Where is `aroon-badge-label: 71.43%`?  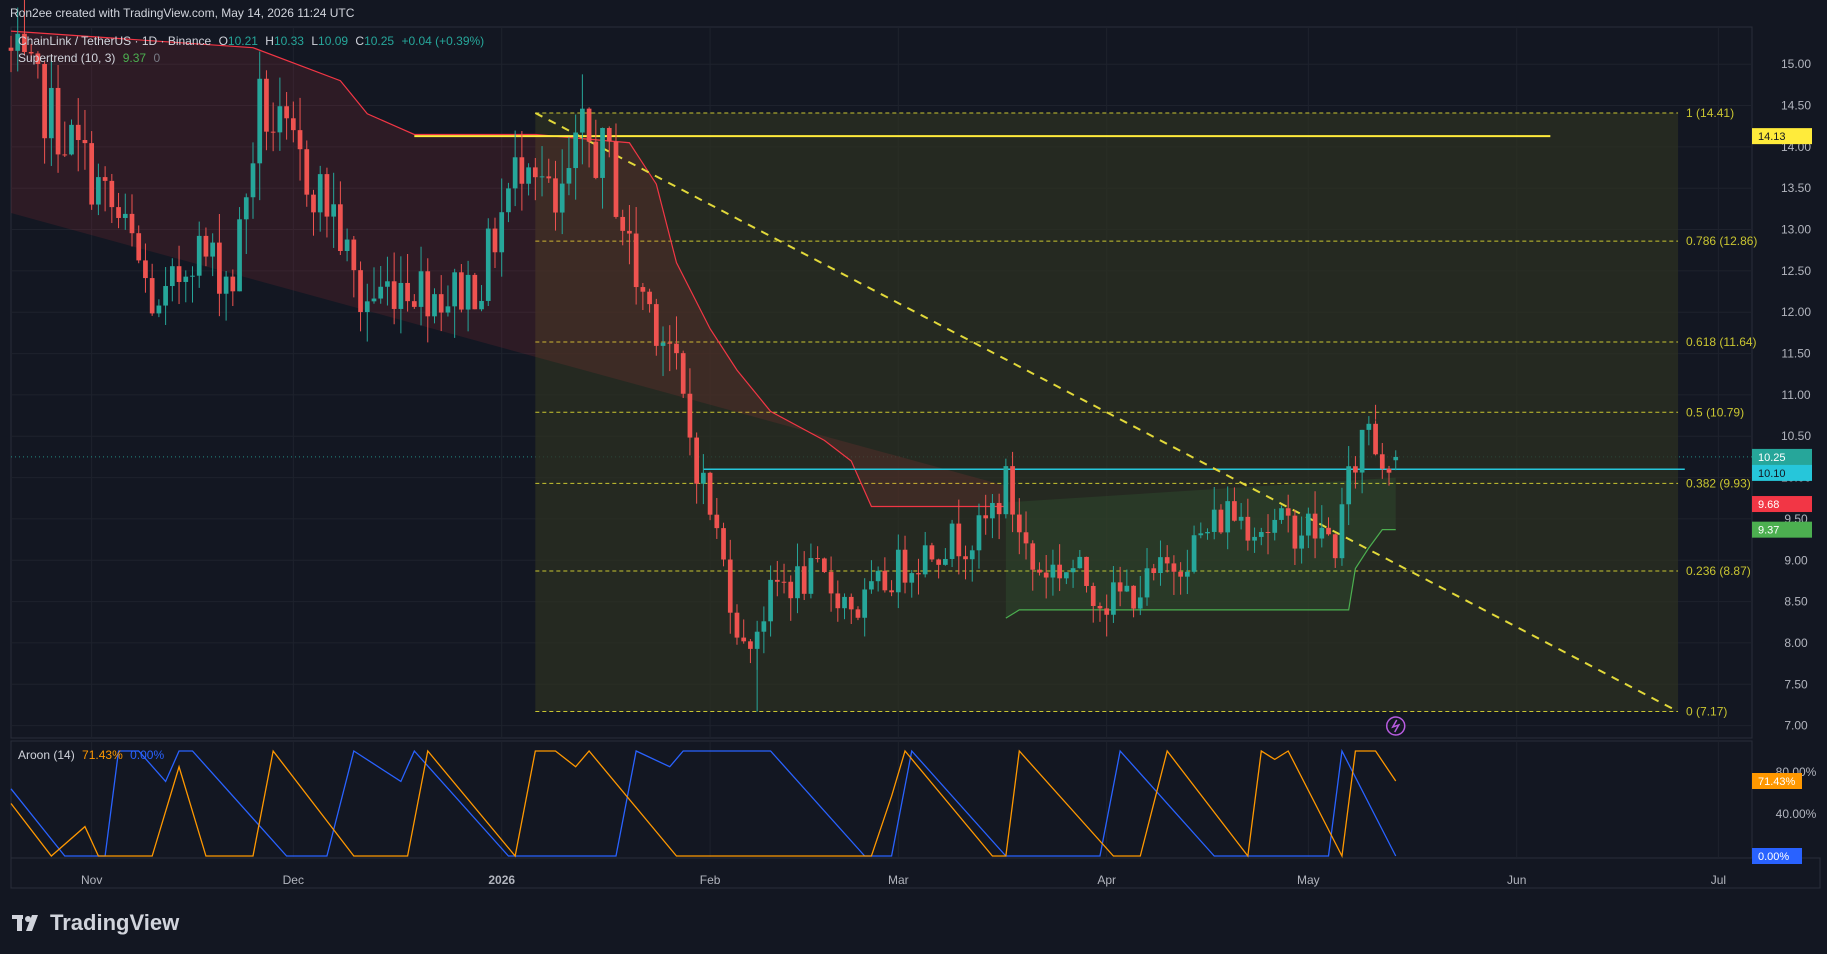 aroon-badge-label: 71.43% is located at coordinates (1777, 782).